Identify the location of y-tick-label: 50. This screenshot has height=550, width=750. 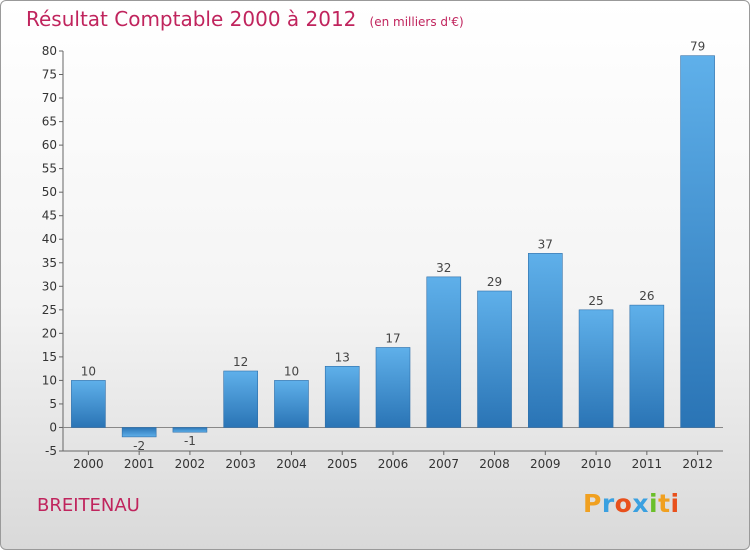
(49, 192).